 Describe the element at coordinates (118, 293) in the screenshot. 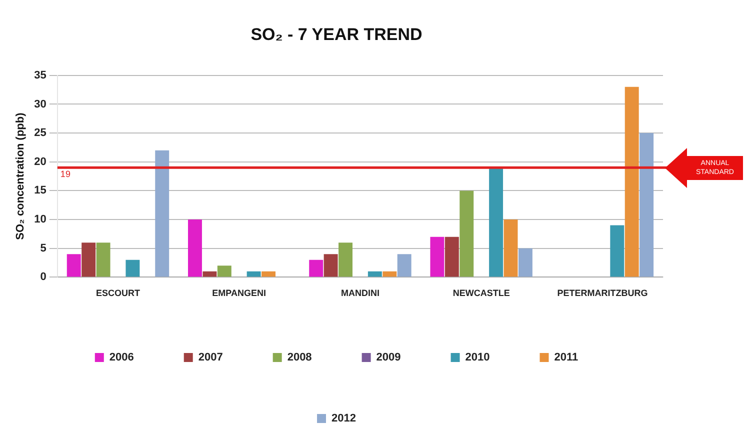

I see `x-tick-label: ESCOURT` at that location.